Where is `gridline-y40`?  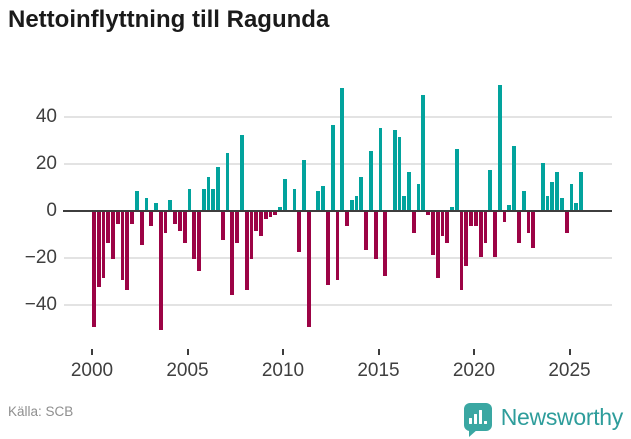 gridline-y40 is located at coordinates (338, 117).